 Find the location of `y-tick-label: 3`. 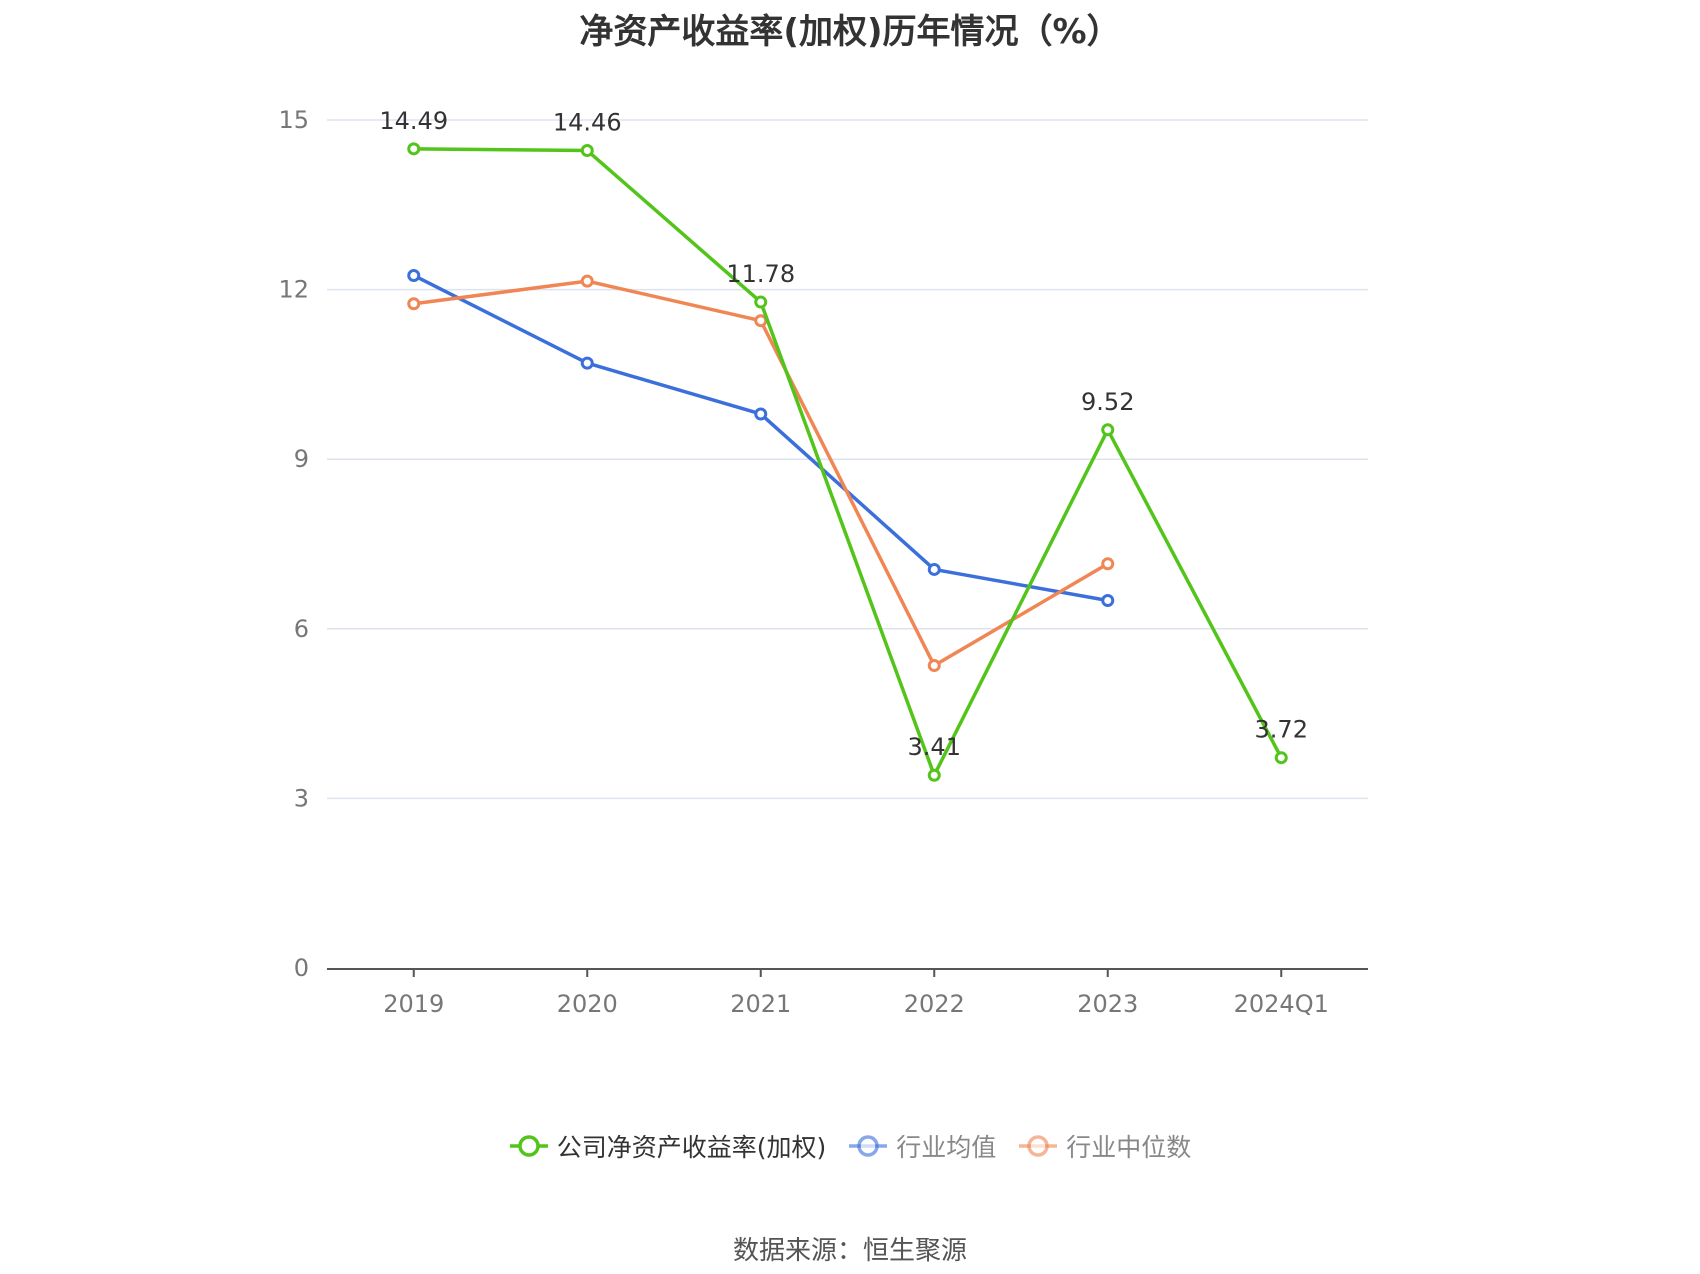

y-tick-label: 3 is located at coordinates (301, 798).